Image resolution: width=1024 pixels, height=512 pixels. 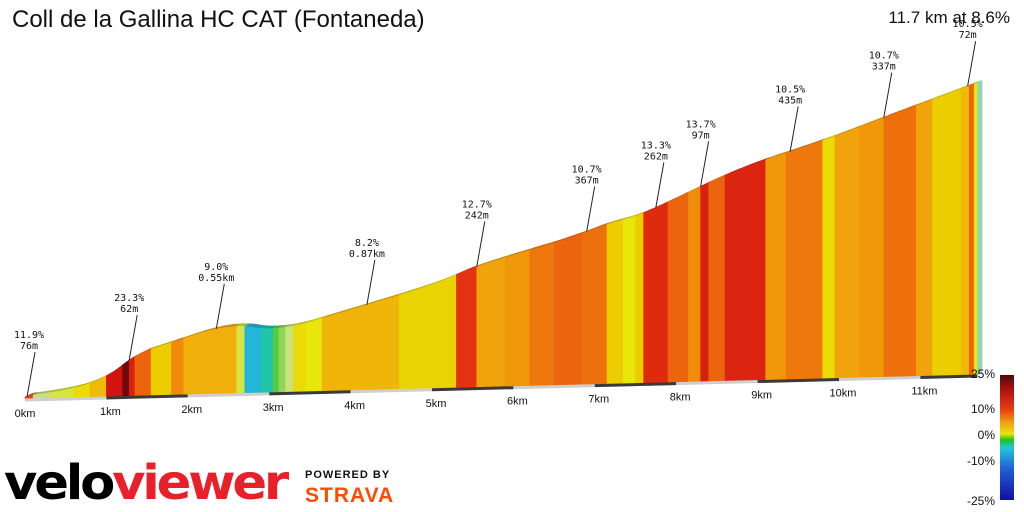 What do you see at coordinates (58, 482) in the screenshot?
I see `logo-velo: velo` at bounding box center [58, 482].